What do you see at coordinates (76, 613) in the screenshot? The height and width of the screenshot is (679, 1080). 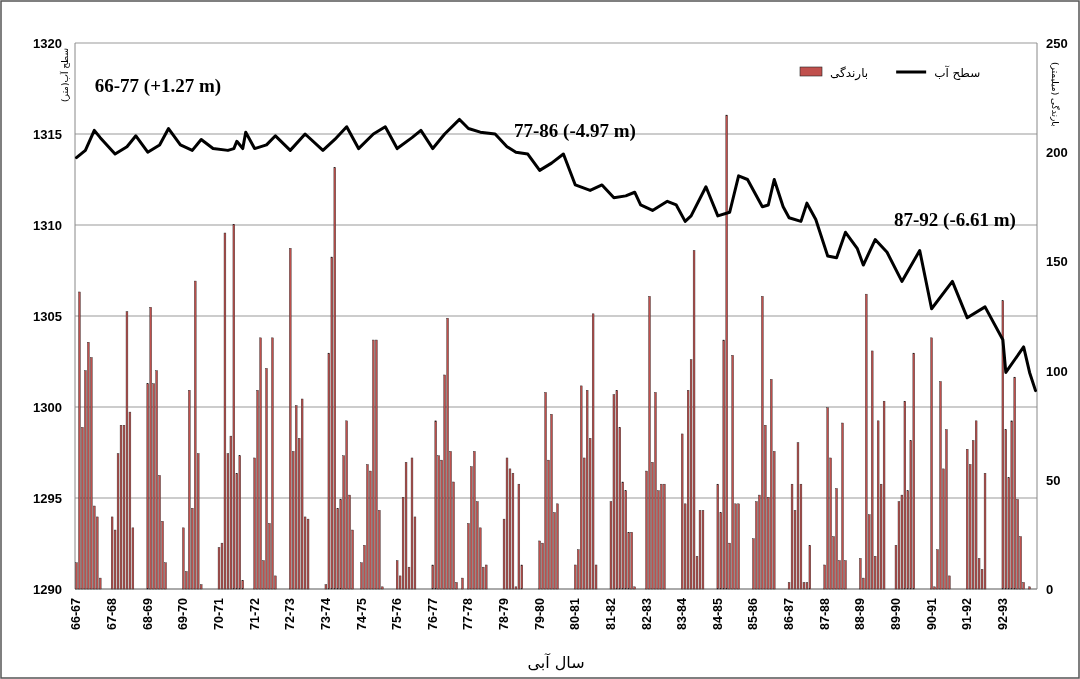 I see `x-tick-label: 66-67` at bounding box center [76, 613].